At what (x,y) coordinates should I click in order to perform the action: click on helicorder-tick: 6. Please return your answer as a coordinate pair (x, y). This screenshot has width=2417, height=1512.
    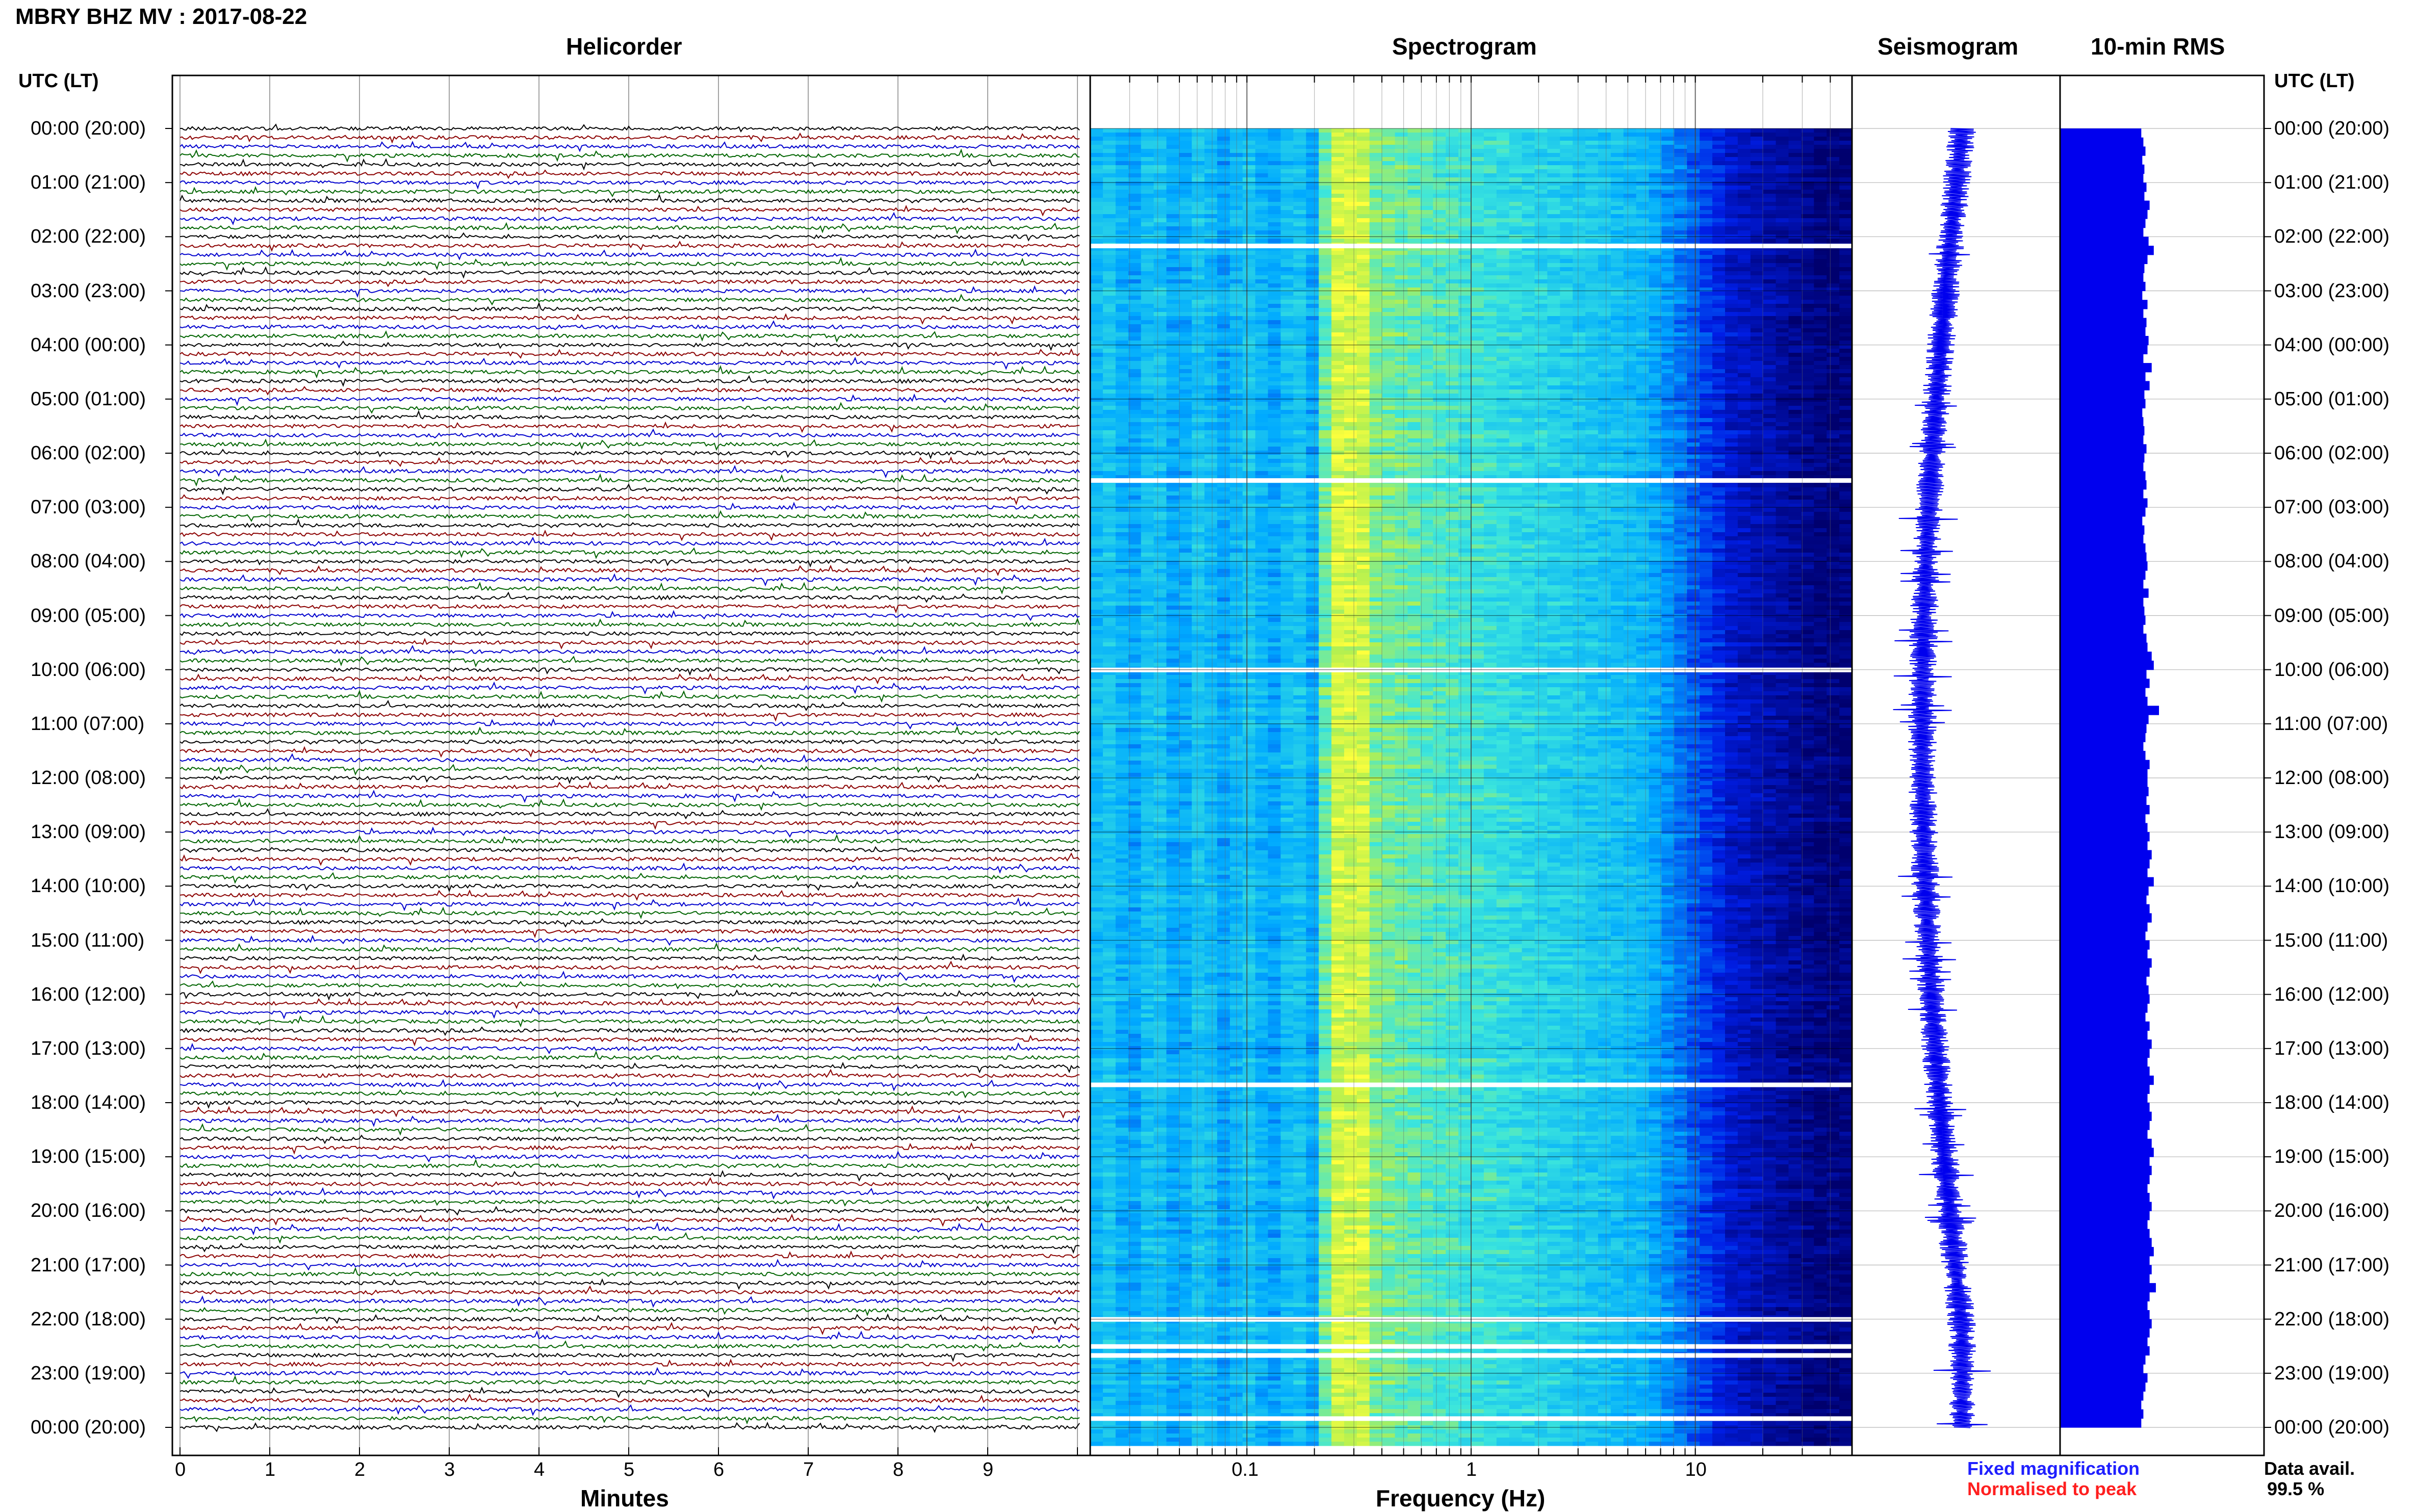
    Looking at the image, I should click on (718, 1470).